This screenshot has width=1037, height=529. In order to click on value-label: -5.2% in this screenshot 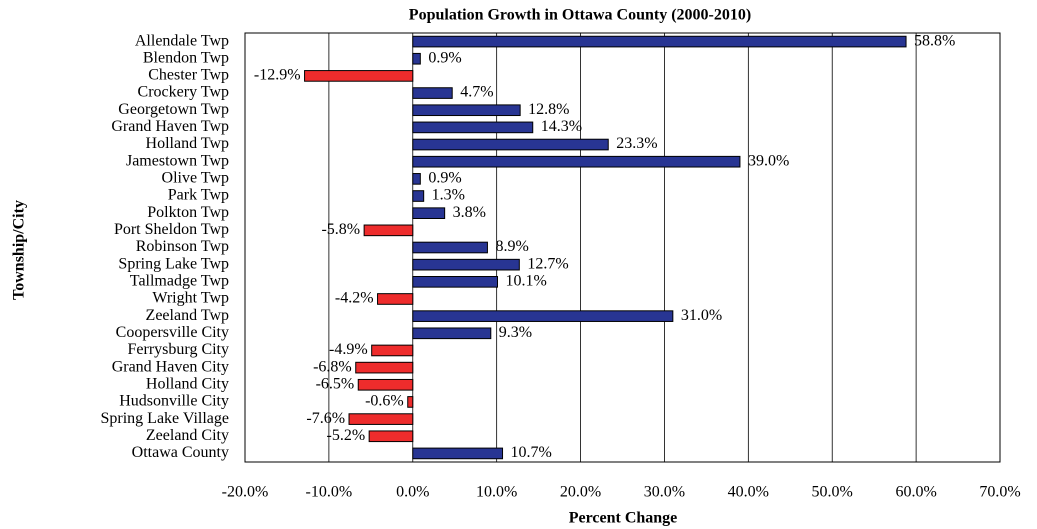, I will do `click(345, 435)`.